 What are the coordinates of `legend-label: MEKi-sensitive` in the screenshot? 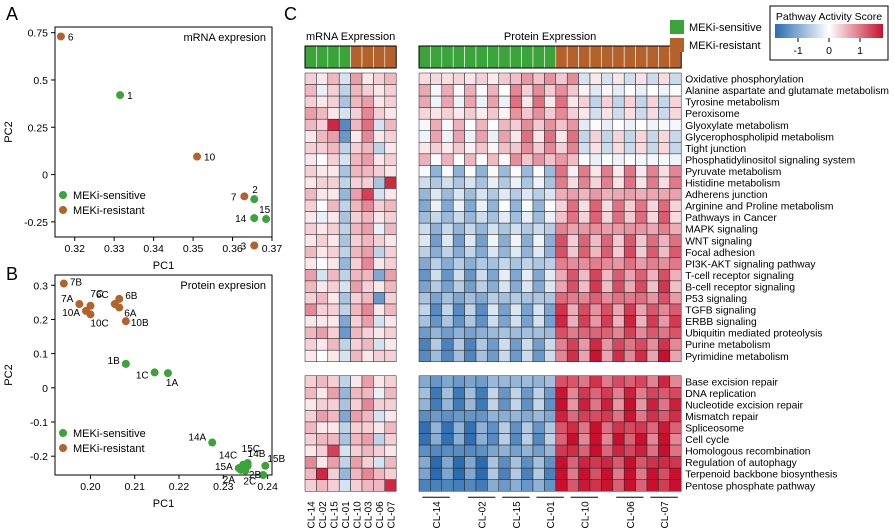 It's located at (109, 196).